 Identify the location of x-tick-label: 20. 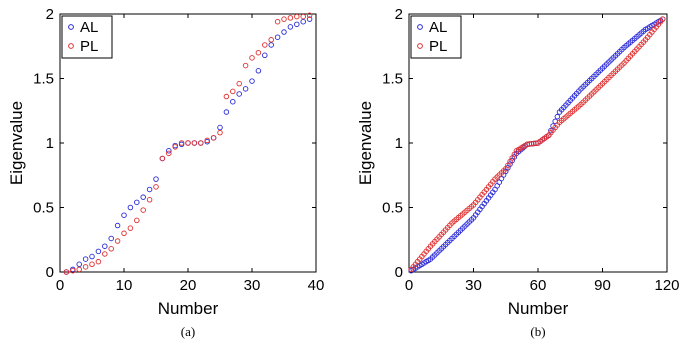
(188, 285).